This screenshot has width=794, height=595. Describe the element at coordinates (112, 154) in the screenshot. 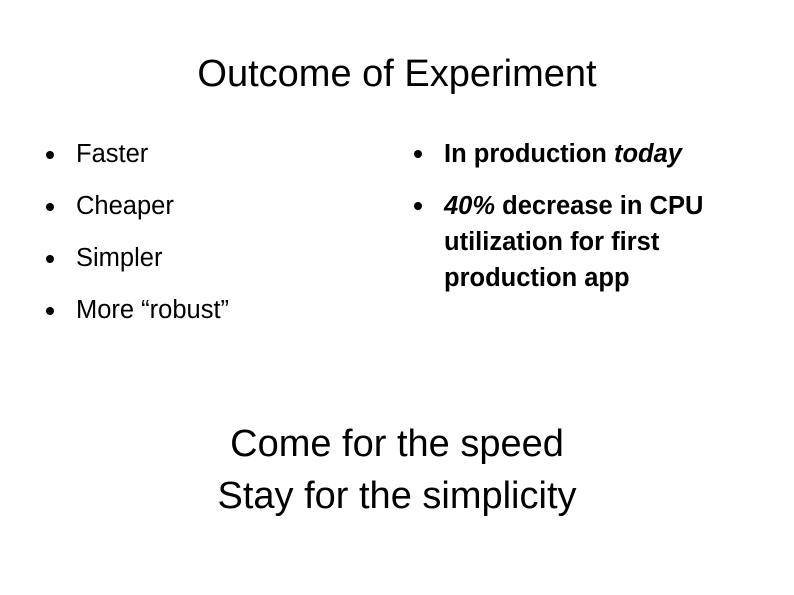

I see `bullet-text: Faster` at that location.